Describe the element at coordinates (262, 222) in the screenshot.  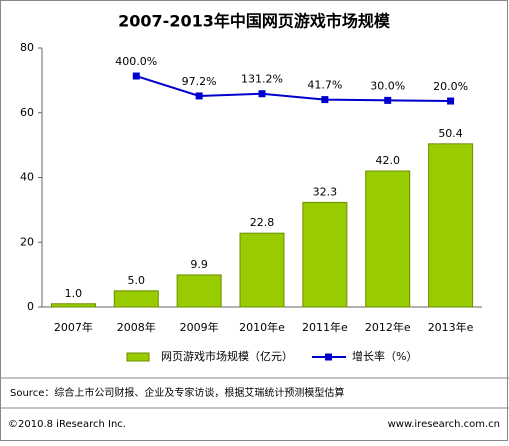
I see `data-label: 22.8` at that location.